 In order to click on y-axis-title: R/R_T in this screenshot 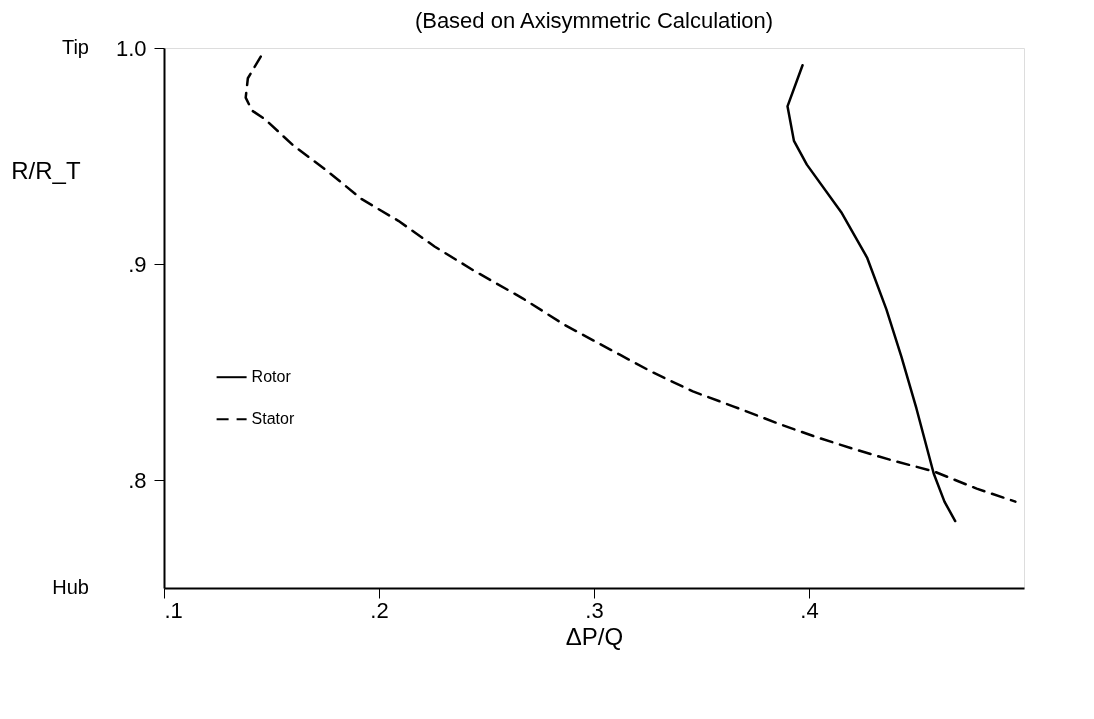, I will do `click(46, 170)`.